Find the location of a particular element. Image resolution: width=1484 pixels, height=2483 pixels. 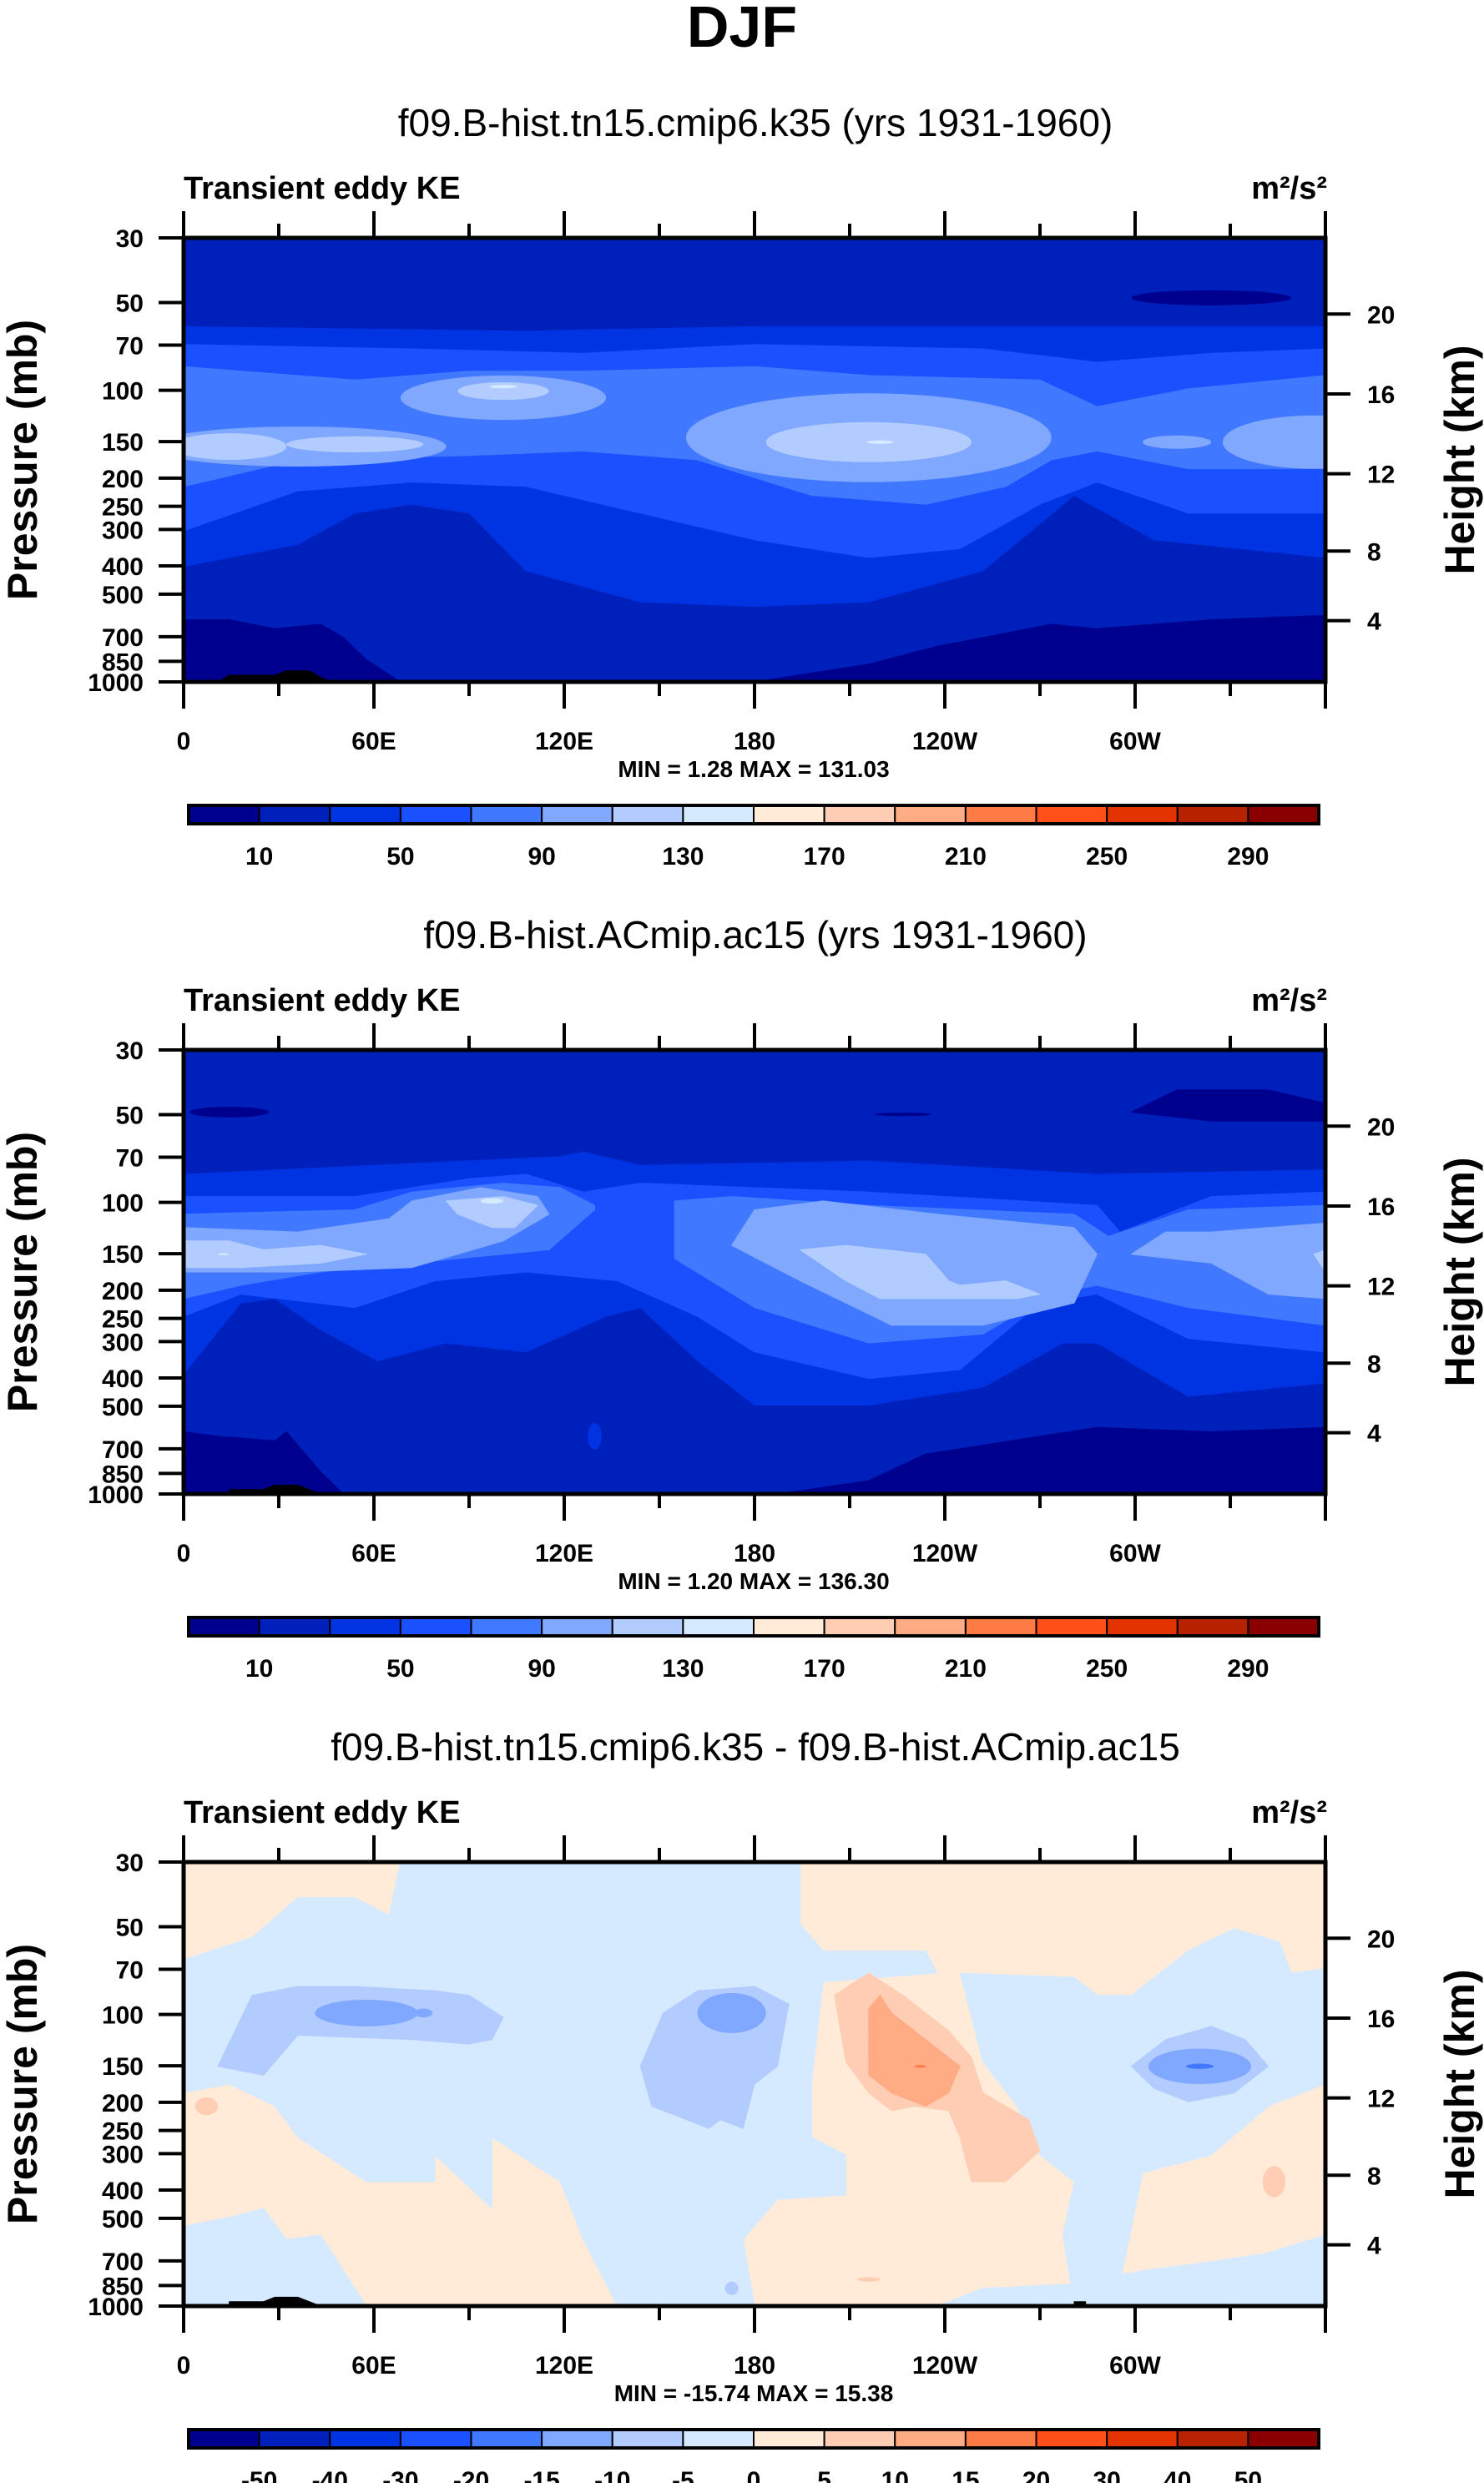

colorbar-label: -20 is located at coordinates (471, 2475).